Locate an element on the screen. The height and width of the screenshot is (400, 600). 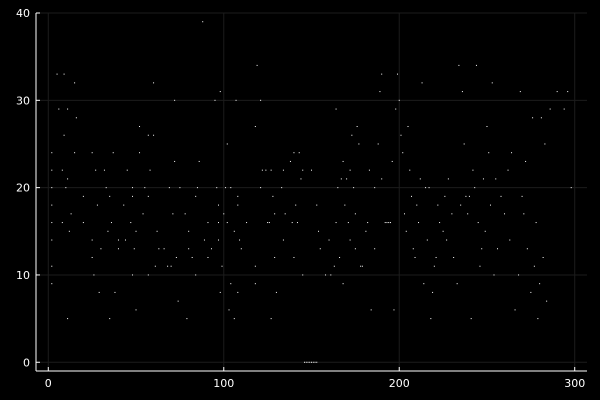
y-tick-label: 10 is located at coordinates (23, 275).